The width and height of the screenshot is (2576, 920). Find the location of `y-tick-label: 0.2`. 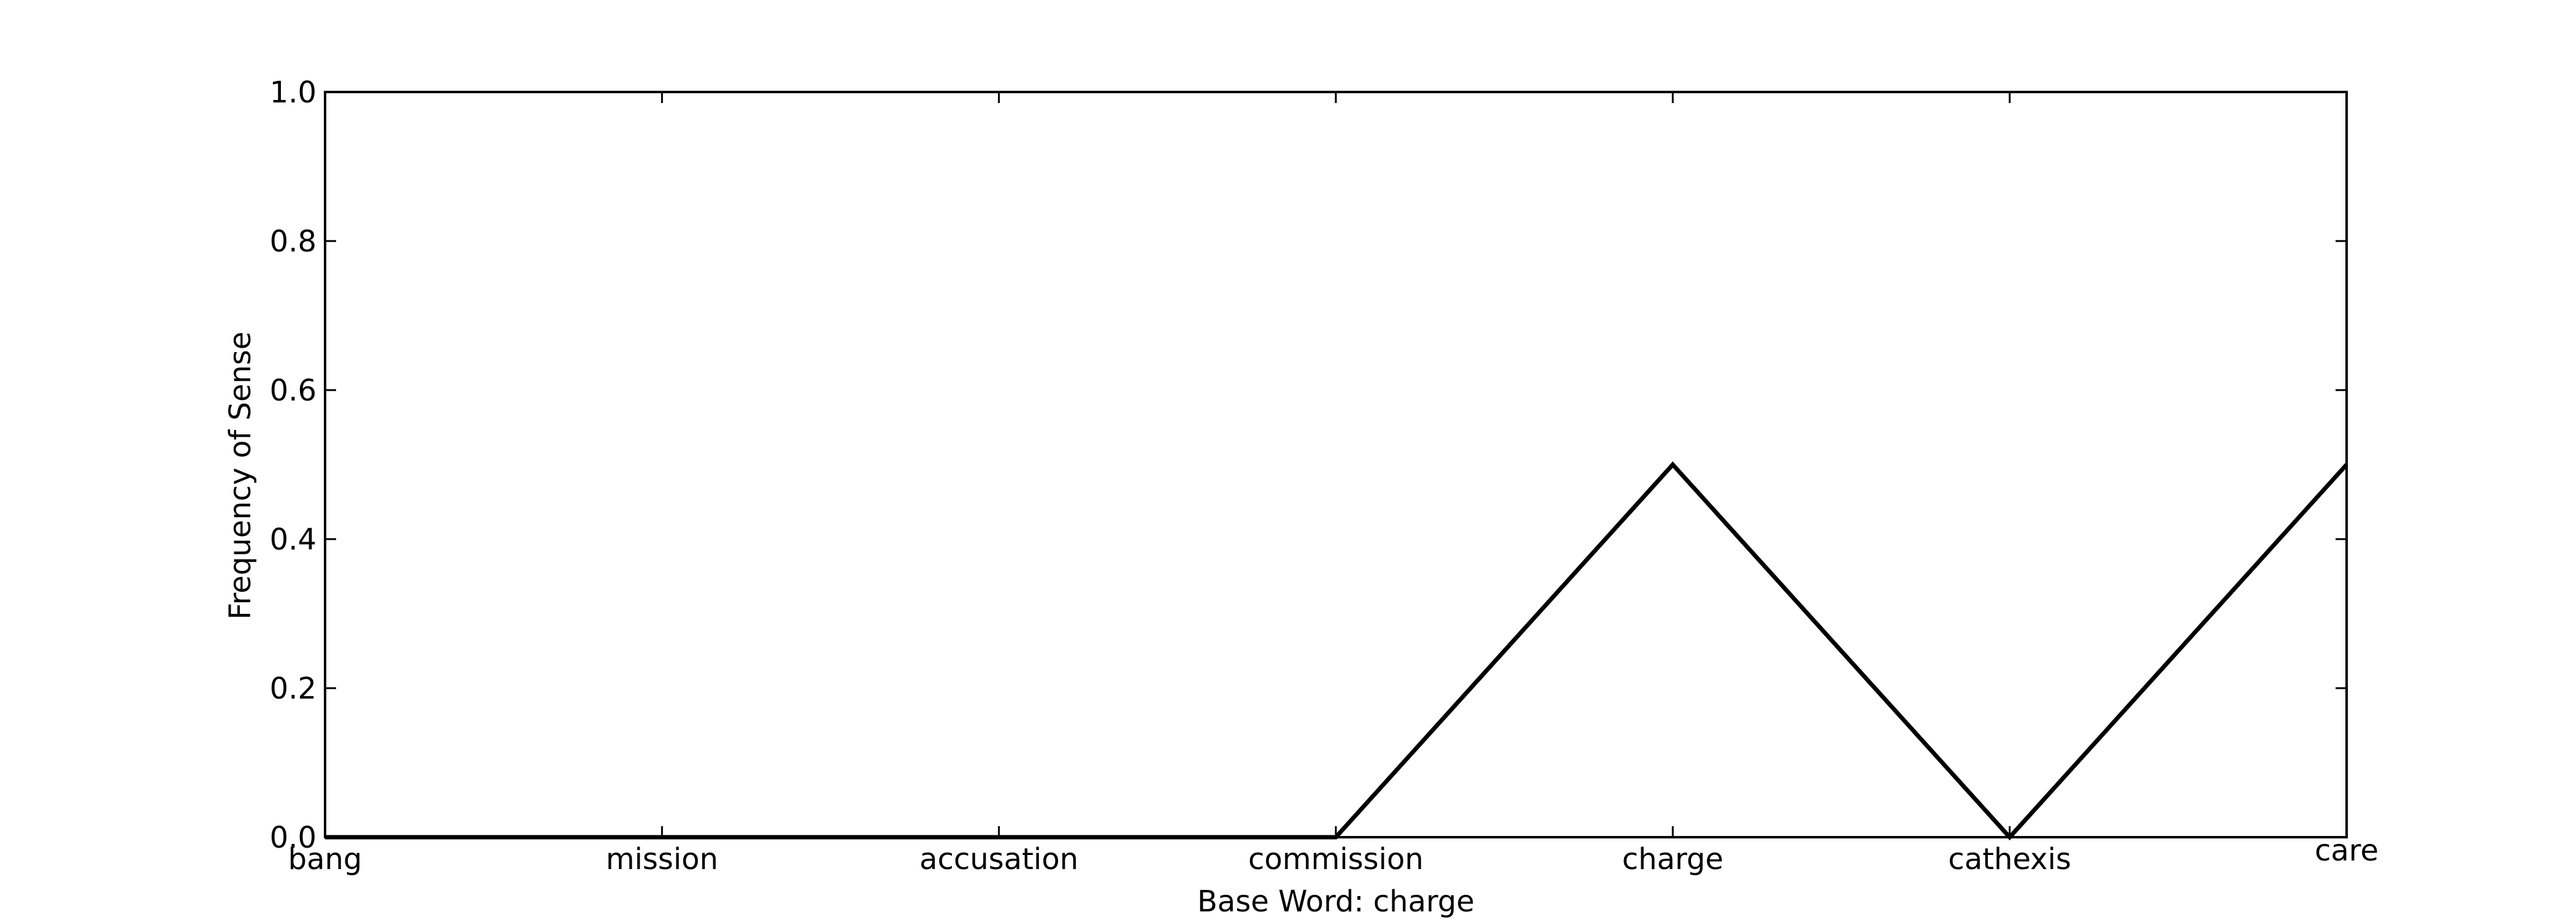

y-tick-label: 0.2 is located at coordinates (293, 689).